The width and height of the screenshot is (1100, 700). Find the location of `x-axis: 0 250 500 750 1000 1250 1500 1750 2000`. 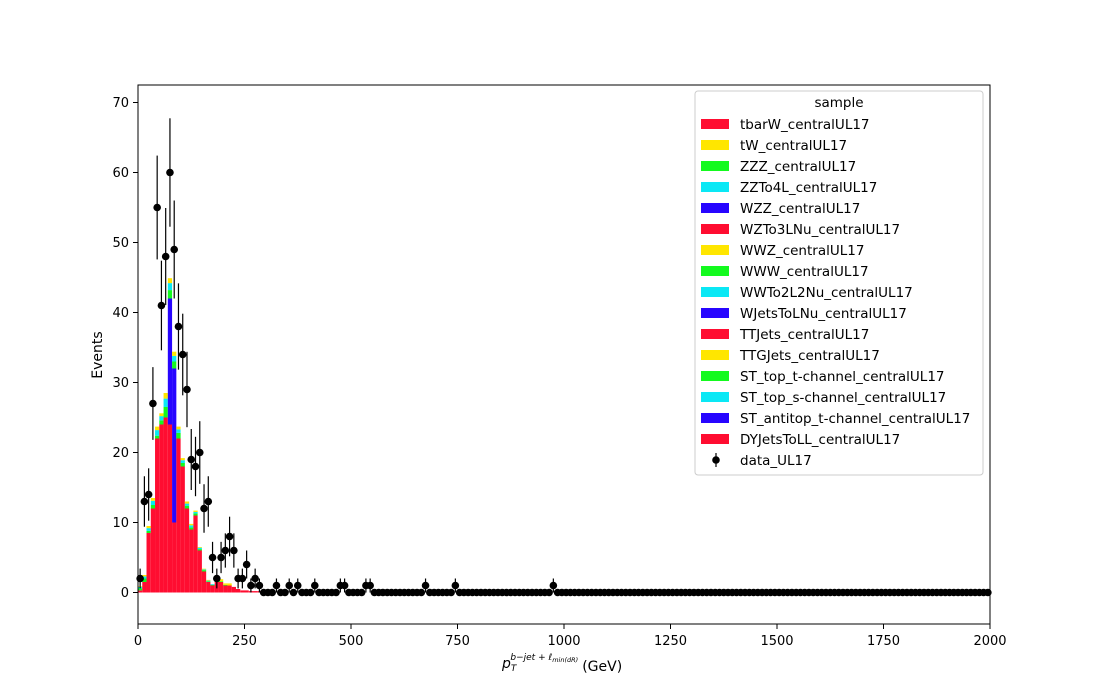

x-axis: 0 250 500 750 1000 1250 1500 1750 2000 is located at coordinates (570, 636).